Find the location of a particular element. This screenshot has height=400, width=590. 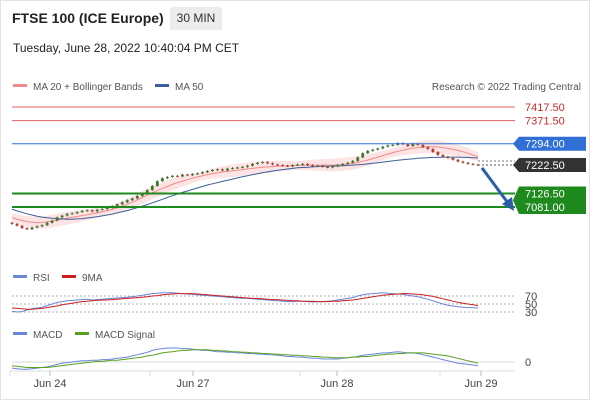

macd-tick-label: 0 is located at coordinates (528, 363).